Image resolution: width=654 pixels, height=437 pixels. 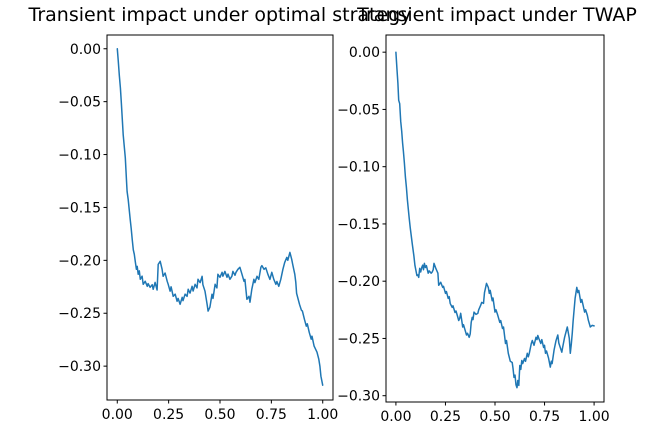 I want to click on right-subplot-title: Transient impact under TWAP, so click(x=497, y=15).